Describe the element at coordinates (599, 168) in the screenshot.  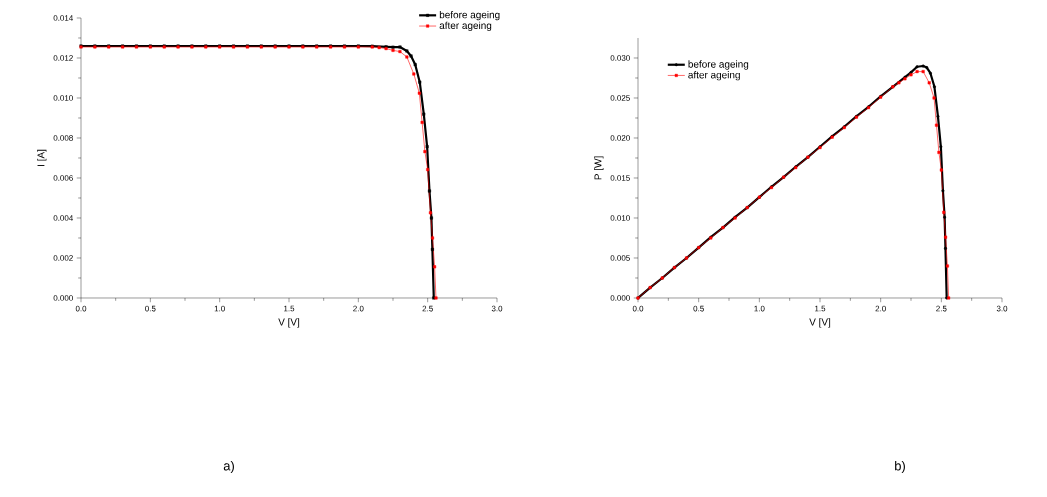
I see `y-axis-title: P [W]` at that location.